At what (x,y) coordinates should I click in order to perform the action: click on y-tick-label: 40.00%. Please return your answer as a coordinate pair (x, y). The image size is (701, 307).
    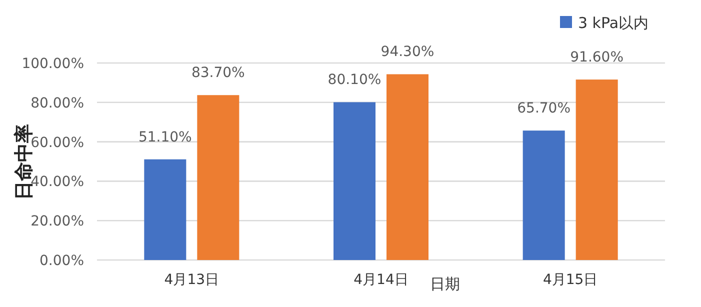
    Looking at the image, I should click on (57, 182).